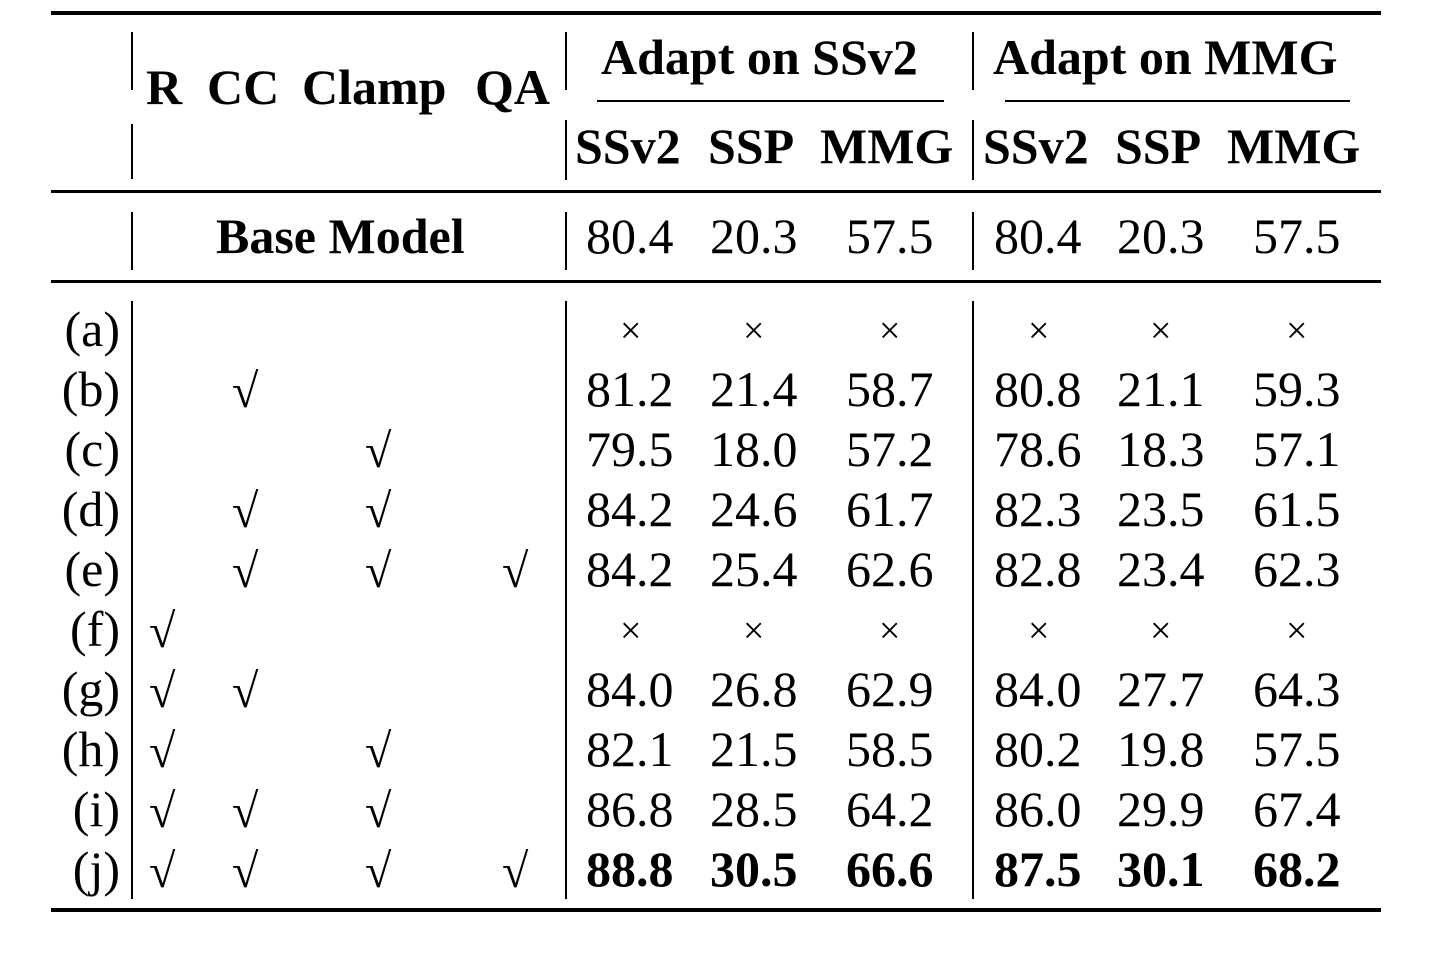  I want to click on cell-value: 62.9, so click(890, 689).